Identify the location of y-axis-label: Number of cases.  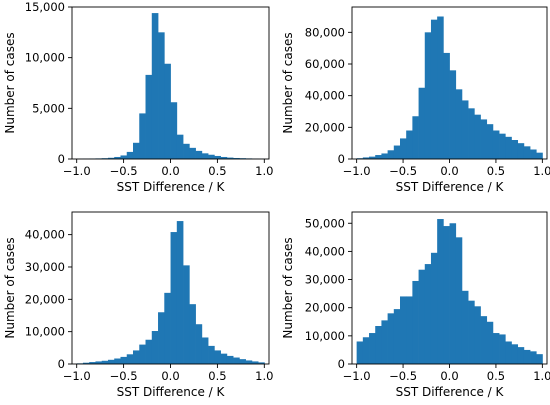
(288, 82).